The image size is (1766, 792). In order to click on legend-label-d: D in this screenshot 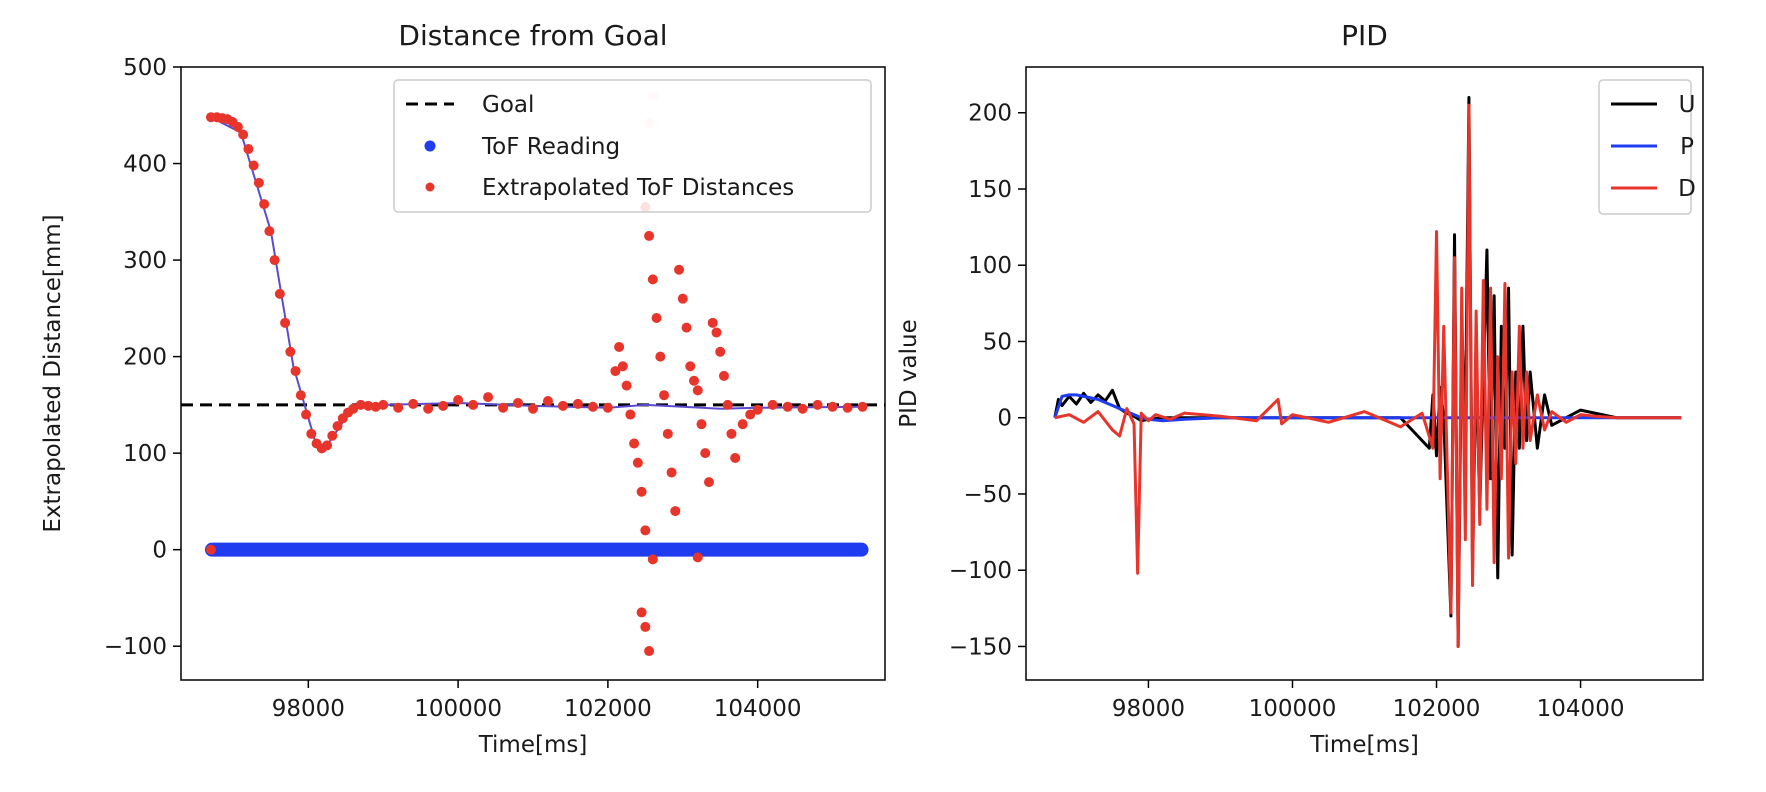, I will do `click(1687, 189)`.